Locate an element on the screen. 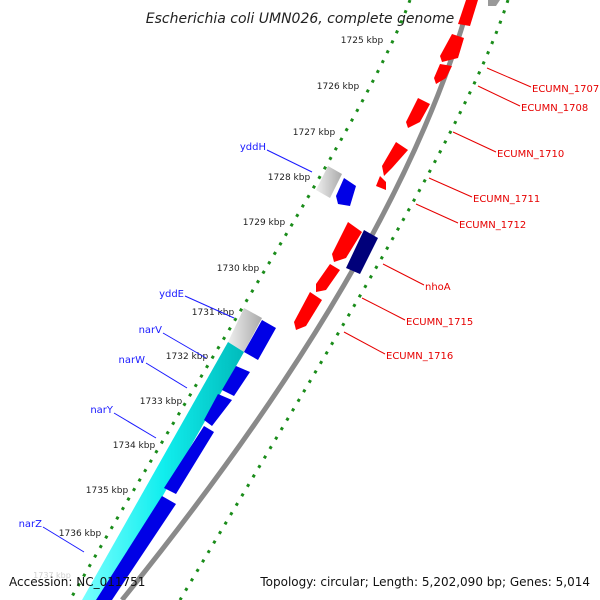 The height and width of the screenshot is (600, 600). tick-label: 1725 kbp is located at coordinates (362, 41).